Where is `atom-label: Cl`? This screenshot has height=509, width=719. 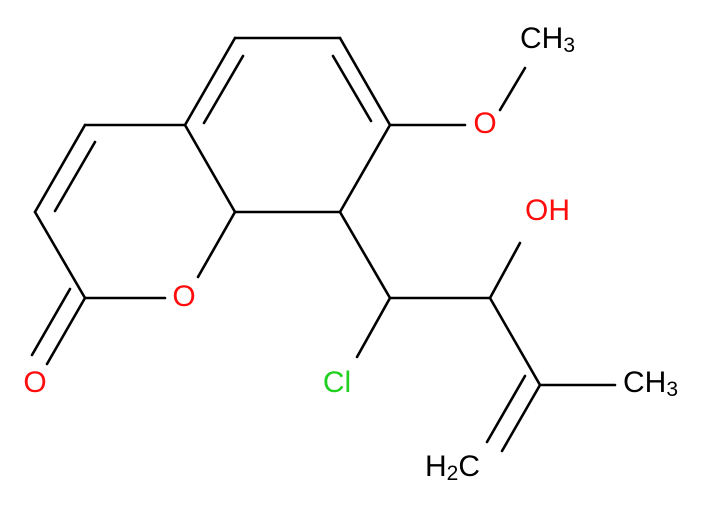
atom-label: Cl is located at coordinates (337, 382).